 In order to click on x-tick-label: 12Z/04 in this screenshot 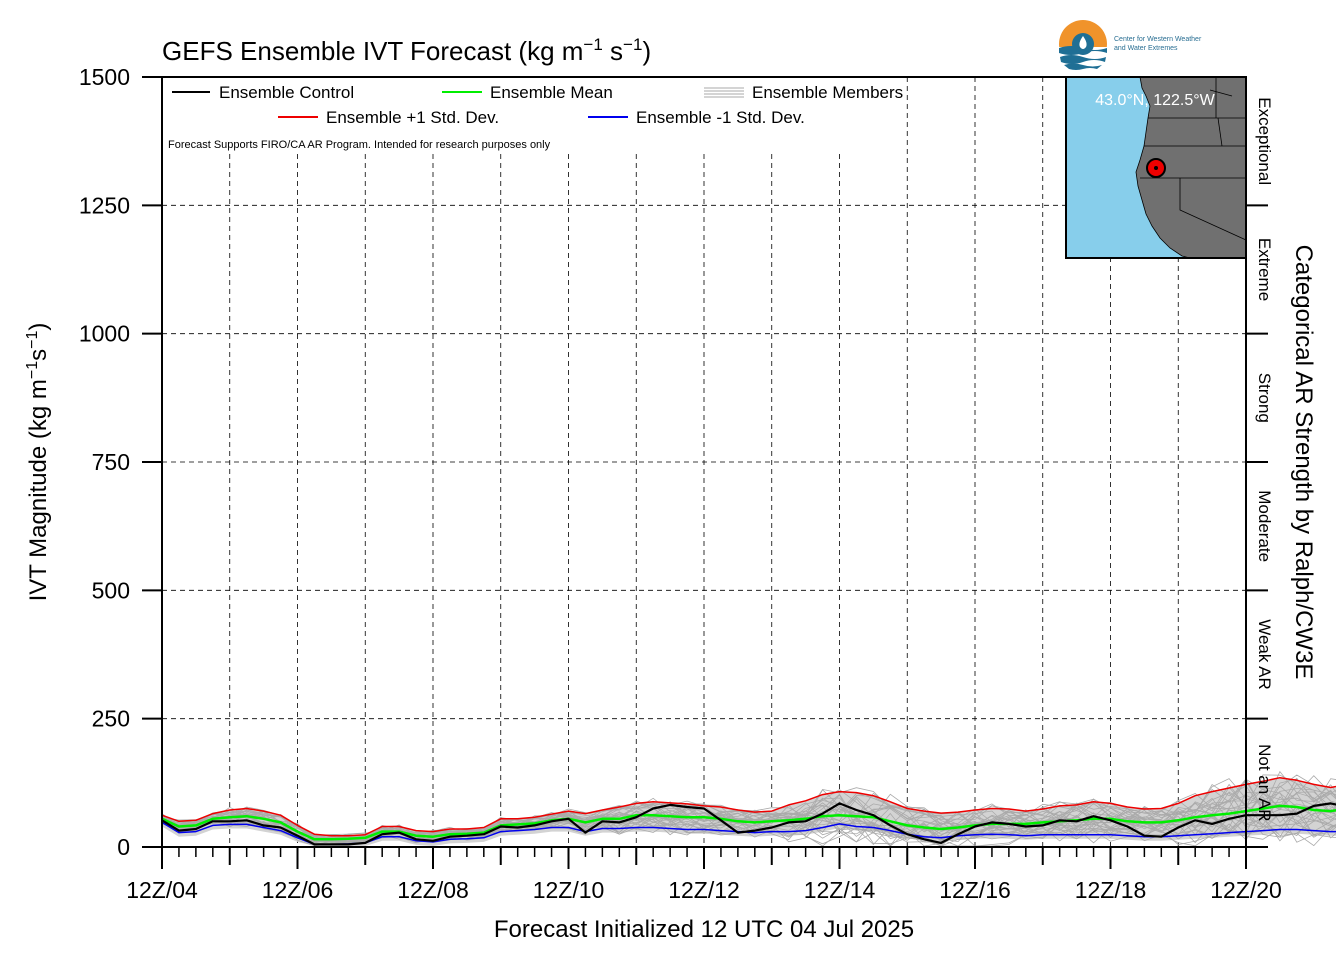, I will do `click(162, 890)`.